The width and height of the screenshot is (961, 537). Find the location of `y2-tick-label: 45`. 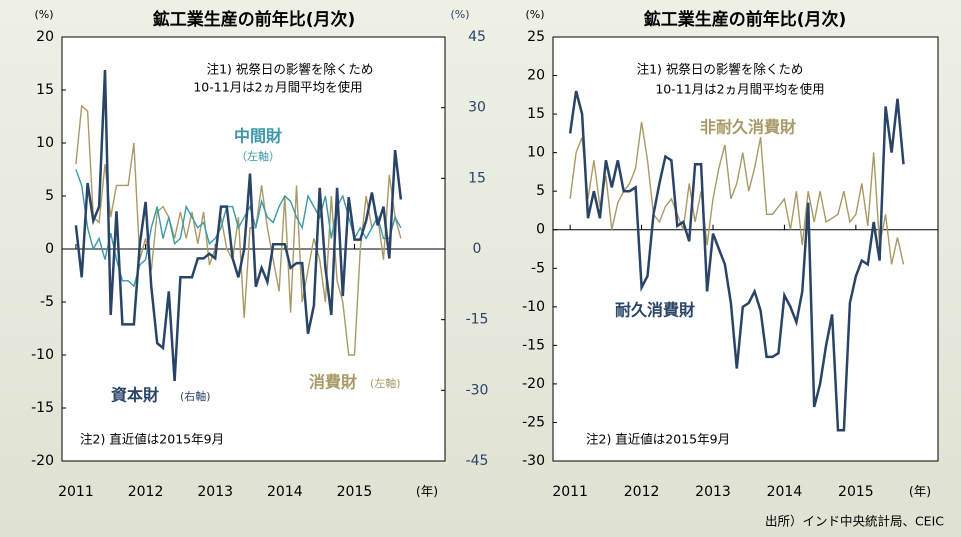

y2-tick-label: 45 is located at coordinates (477, 37).